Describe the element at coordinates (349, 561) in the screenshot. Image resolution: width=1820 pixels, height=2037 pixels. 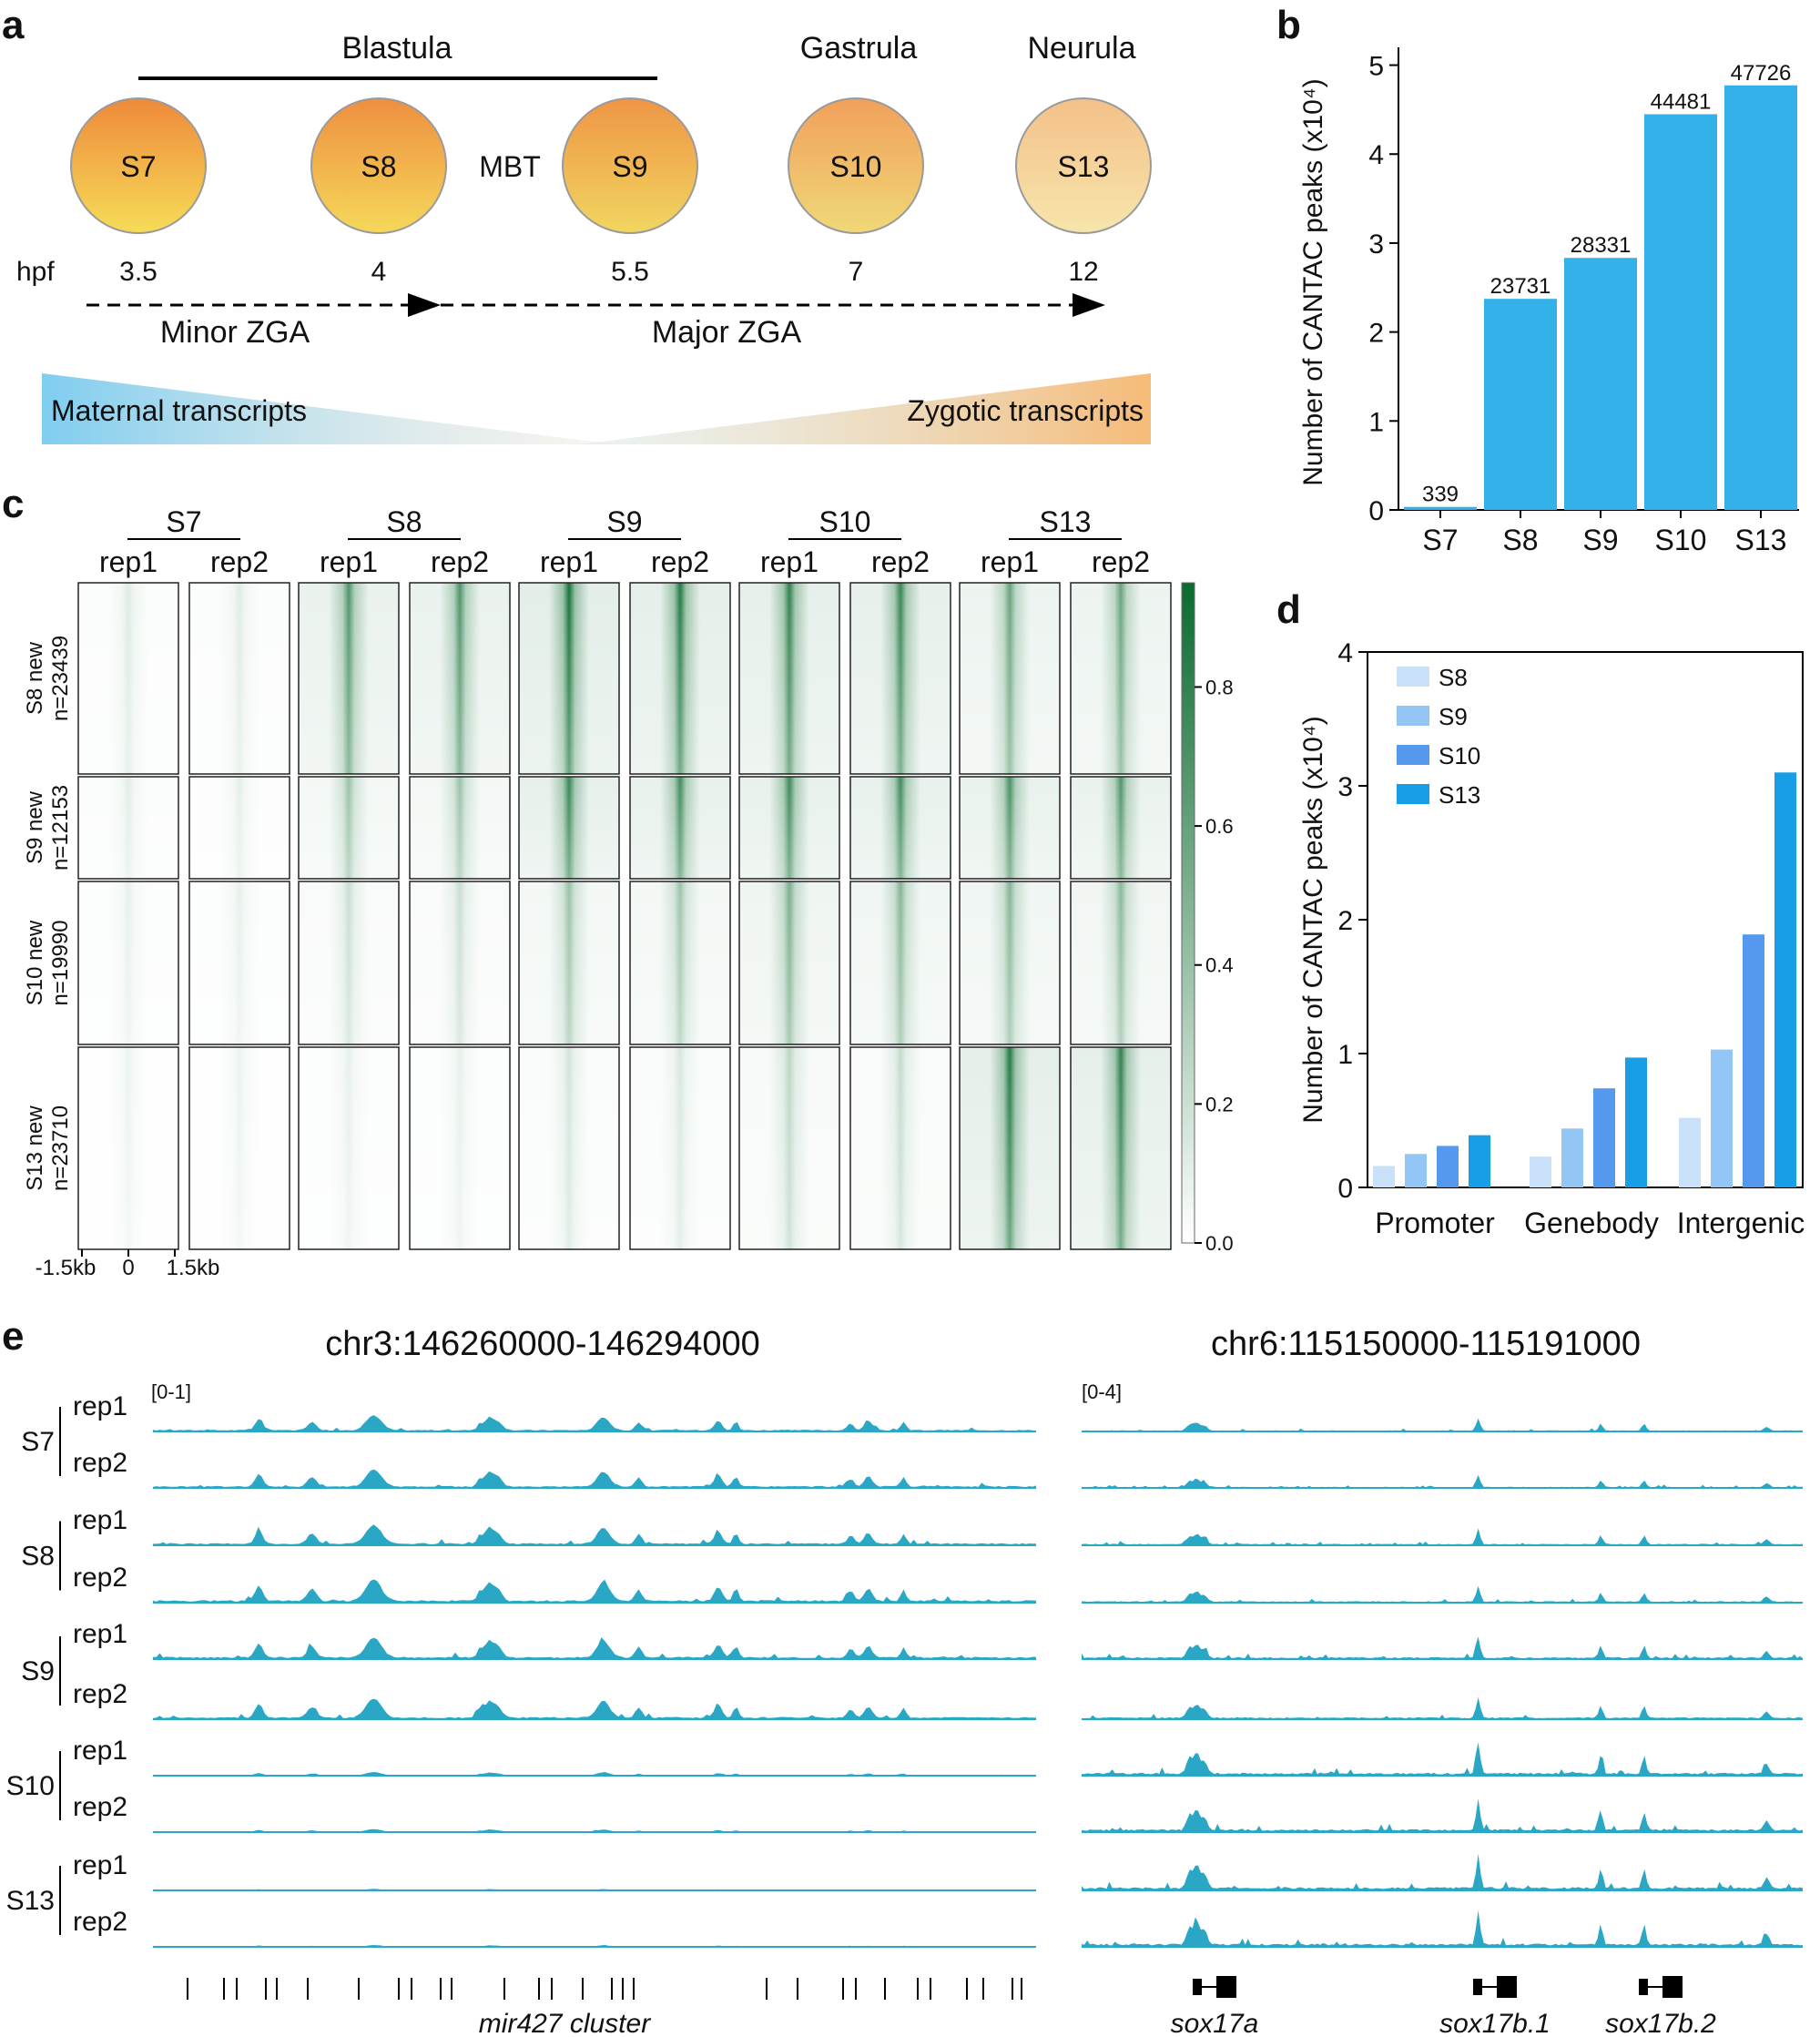
I see `heatmap-rep-label: rep1` at that location.